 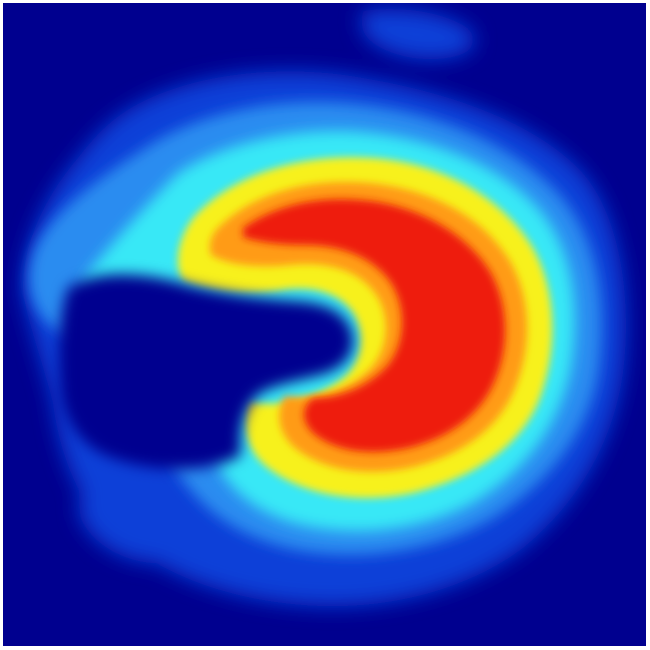 I want to click on center-cutout-layer, so click(x=206, y=371).